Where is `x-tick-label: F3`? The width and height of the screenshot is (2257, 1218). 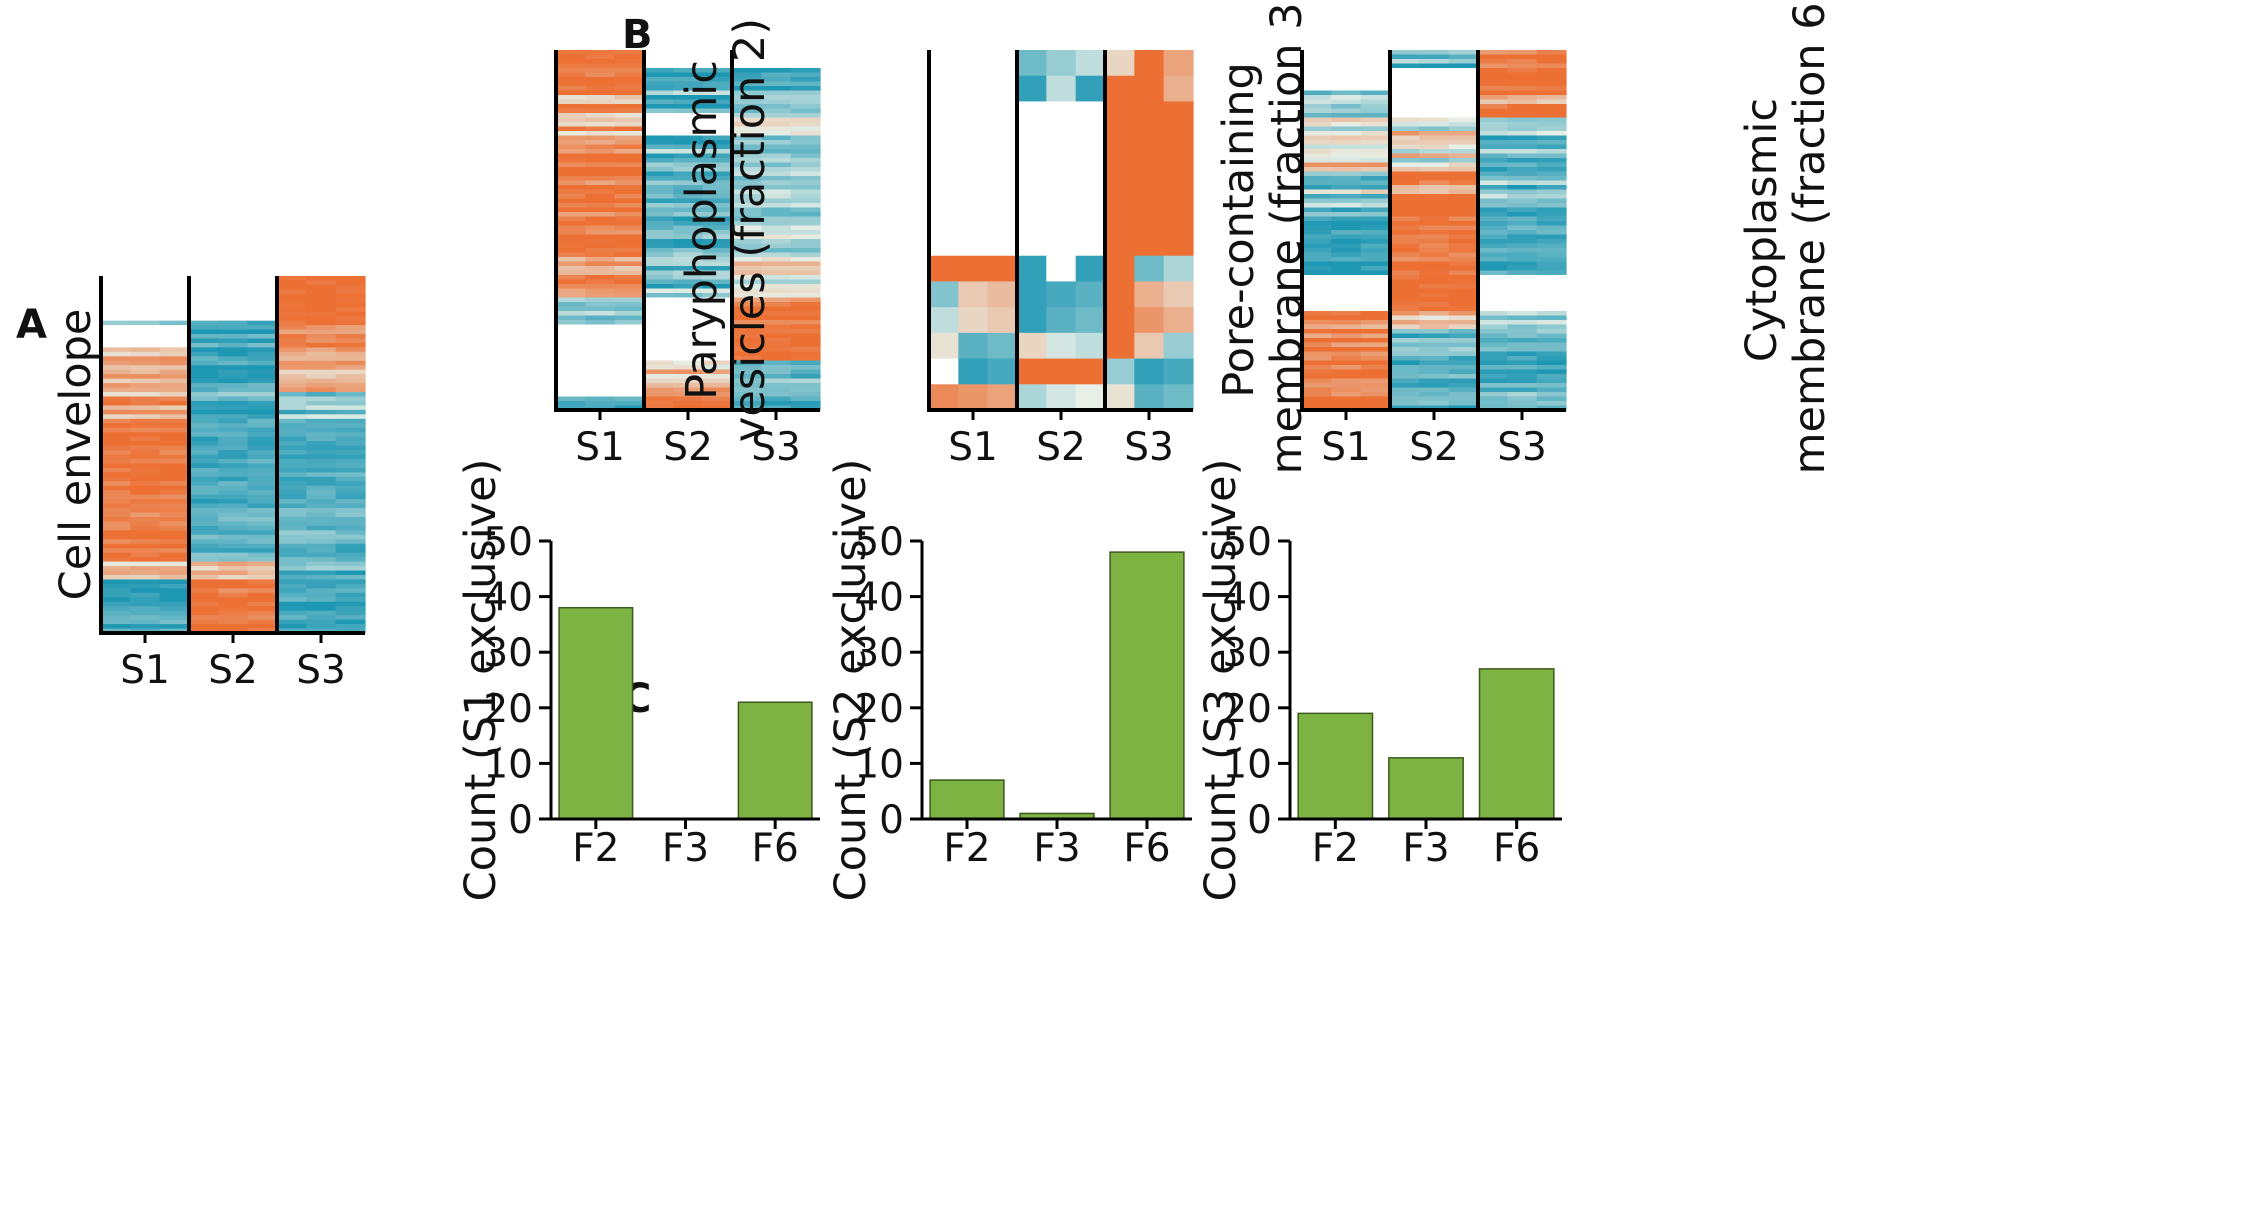 x-tick-label: F3 is located at coordinates (1425, 848).